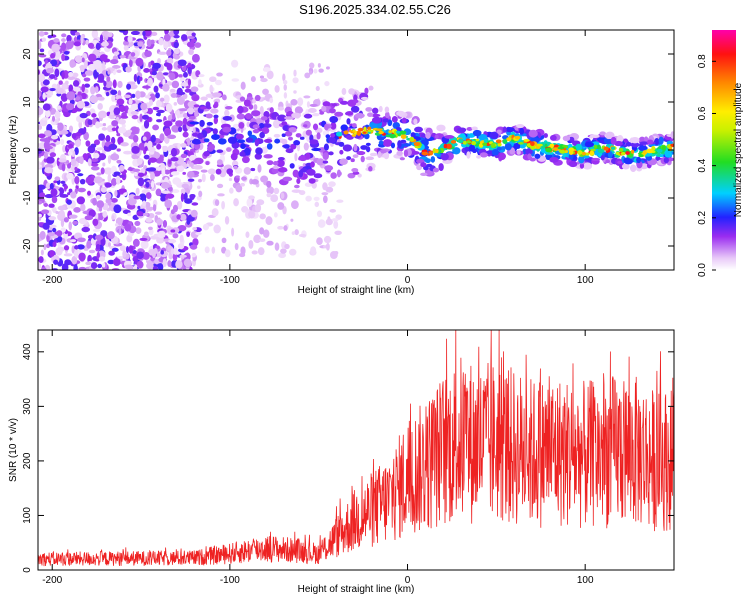  What do you see at coordinates (230, 280) in the screenshot?
I see `x-tick-label: -100` at bounding box center [230, 280].